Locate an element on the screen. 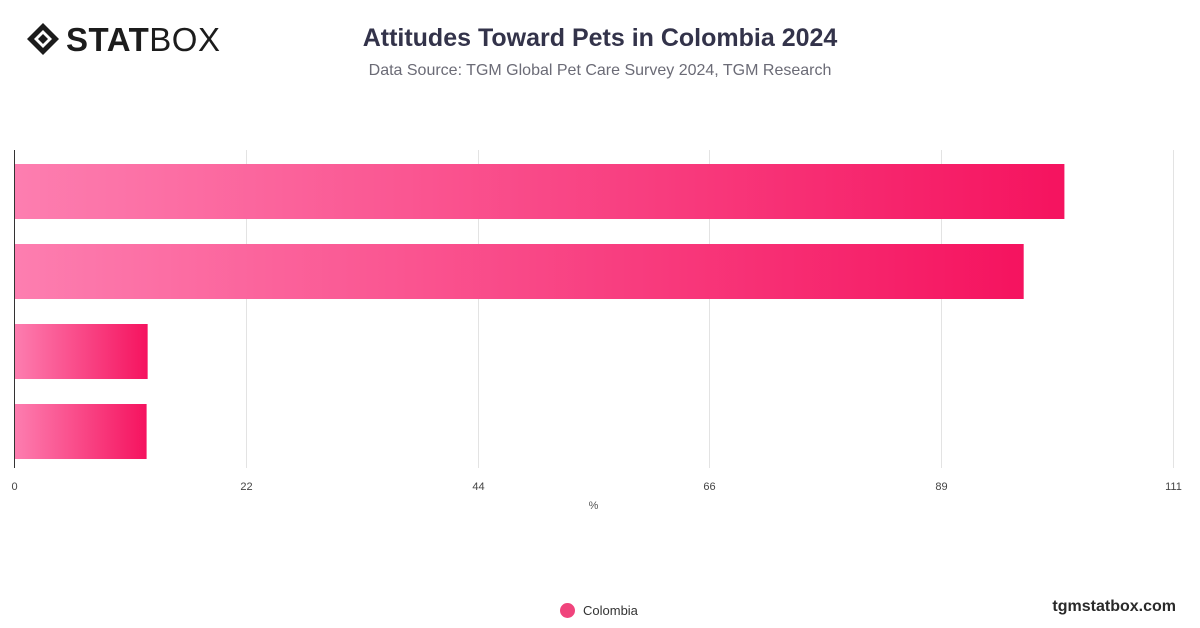  logo-wordmark-bold: STAT is located at coordinates (108, 39).